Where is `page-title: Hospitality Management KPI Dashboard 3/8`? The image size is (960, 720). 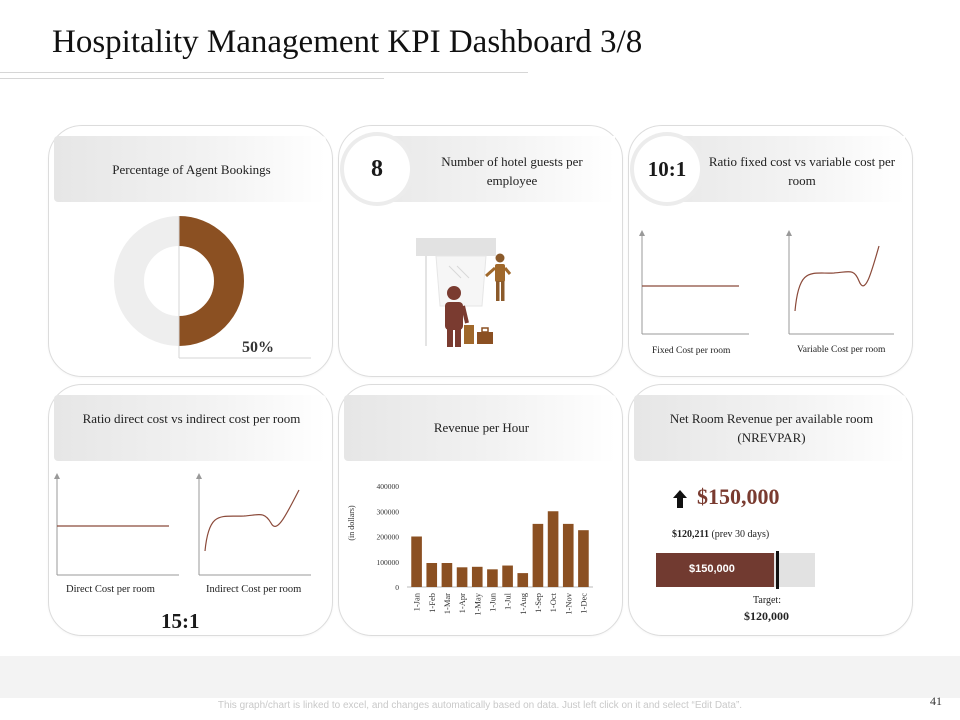
page-title: Hospitality Management KPI Dashboard 3/8 is located at coordinates (347, 42).